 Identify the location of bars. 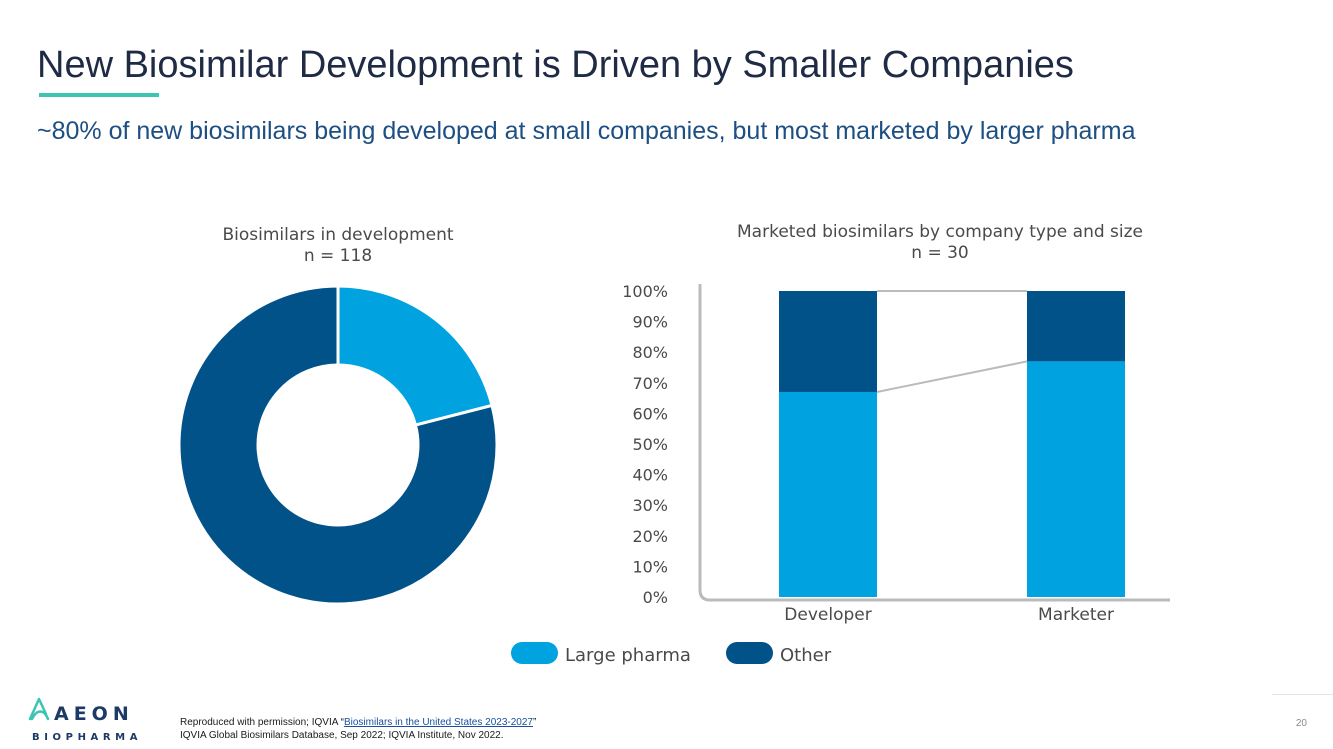
(952, 444).